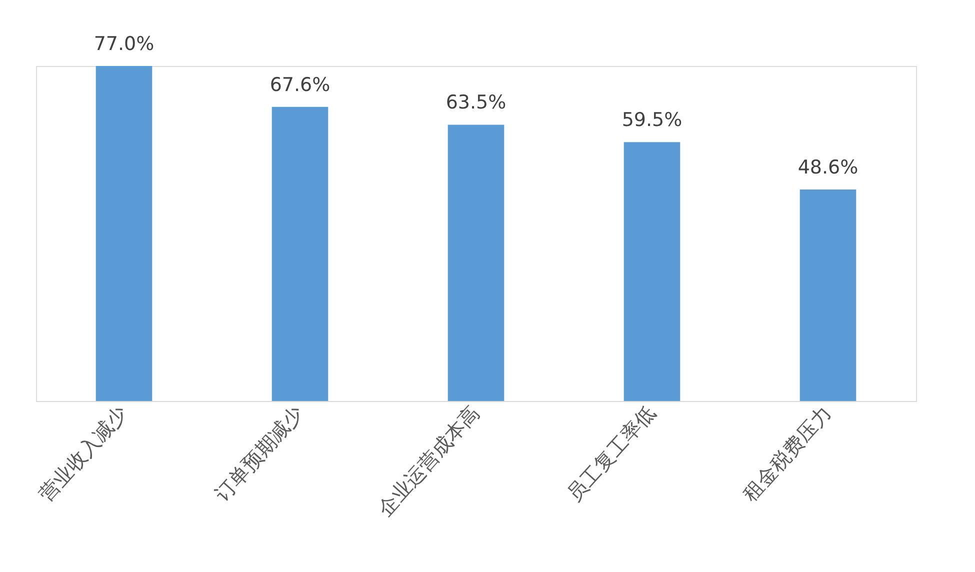 This screenshot has width=975, height=572. What do you see at coordinates (652, 120) in the screenshot?
I see `data-label: 59.5%` at bounding box center [652, 120].